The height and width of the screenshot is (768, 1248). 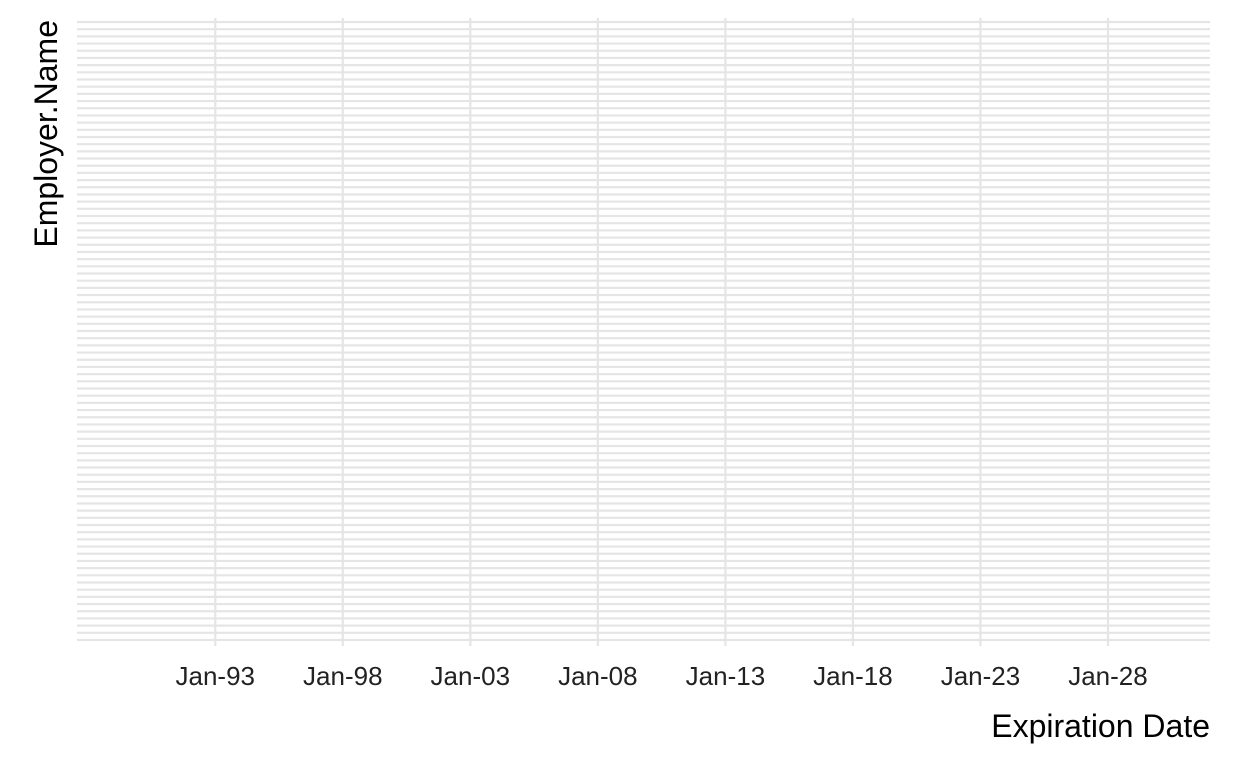 I want to click on x-tick-label: Jan-28, so click(x=1108, y=676).